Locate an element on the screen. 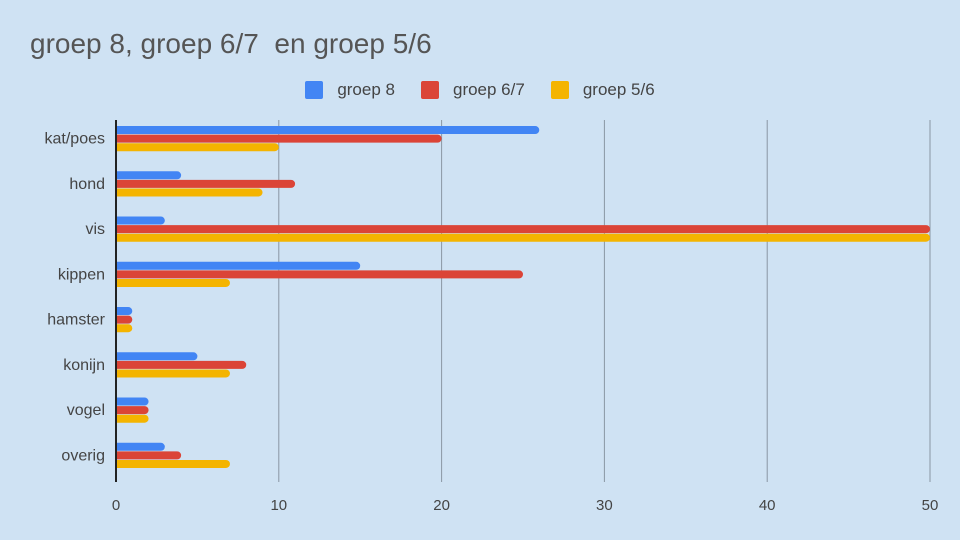  legend-label: groep 8 is located at coordinates (366, 89).